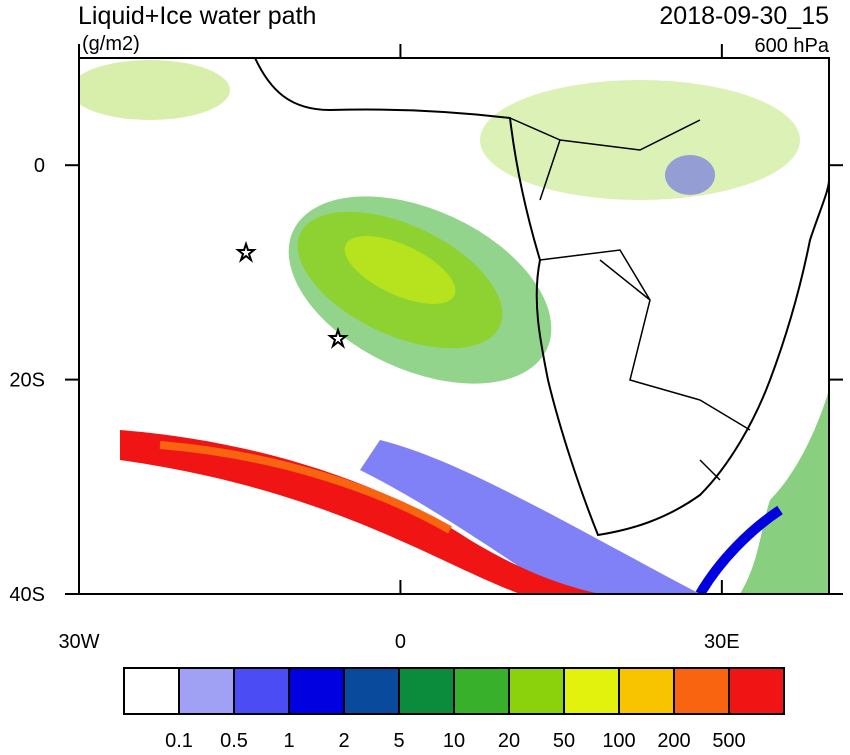 This screenshot has width=850, height=755. What do you see at coordinates (564, 740) in the screenshot?
I see `colorbar-label: 50` at bounding box center [564, 740].